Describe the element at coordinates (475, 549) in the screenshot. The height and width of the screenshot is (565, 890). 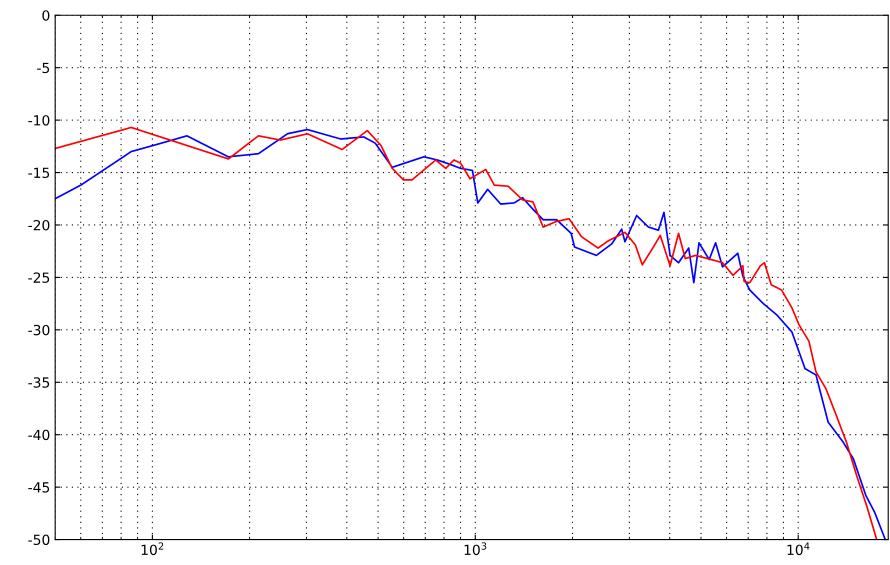
I see `x-tick-label: 10$^{3}$` at that location.